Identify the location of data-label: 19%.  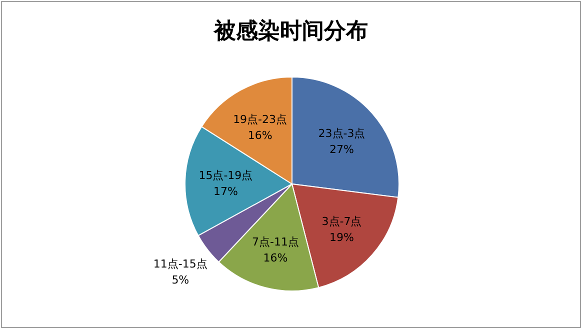
(342, 237).